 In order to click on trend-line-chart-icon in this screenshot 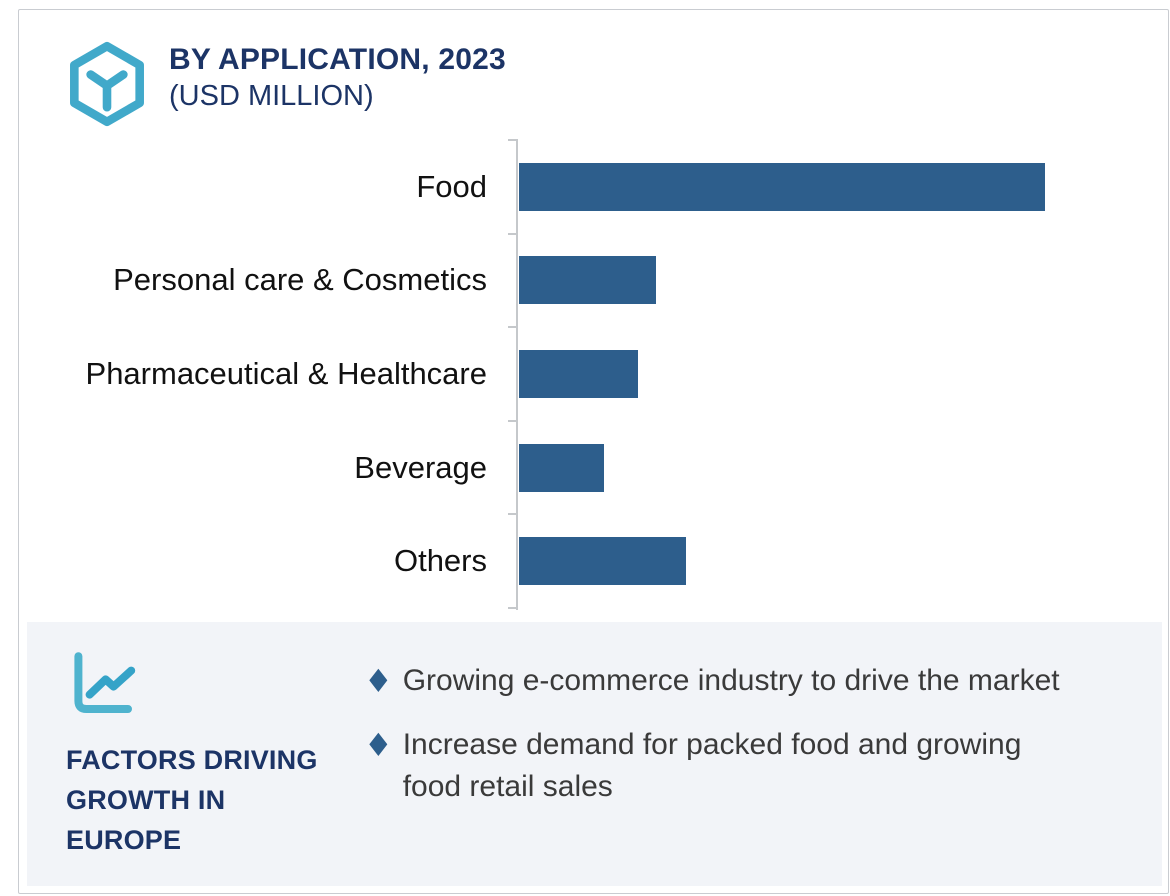, I will do `click(105, 682)`.